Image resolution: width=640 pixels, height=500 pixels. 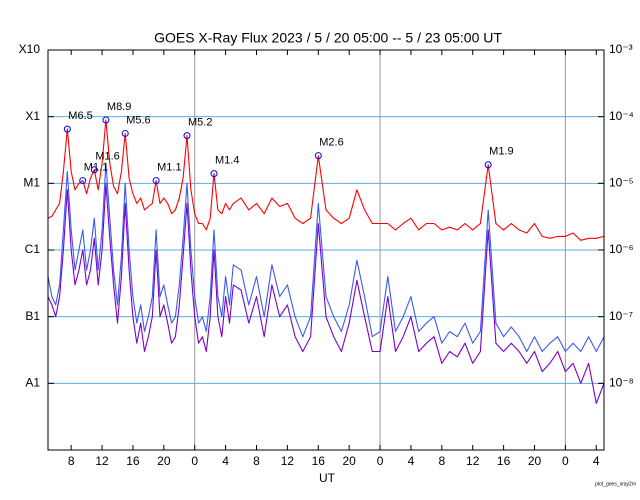 What do you see at coordinates (80, 116) in the screenshot?
I see `flare-label: M6.5` at bounding box center [80, 116].